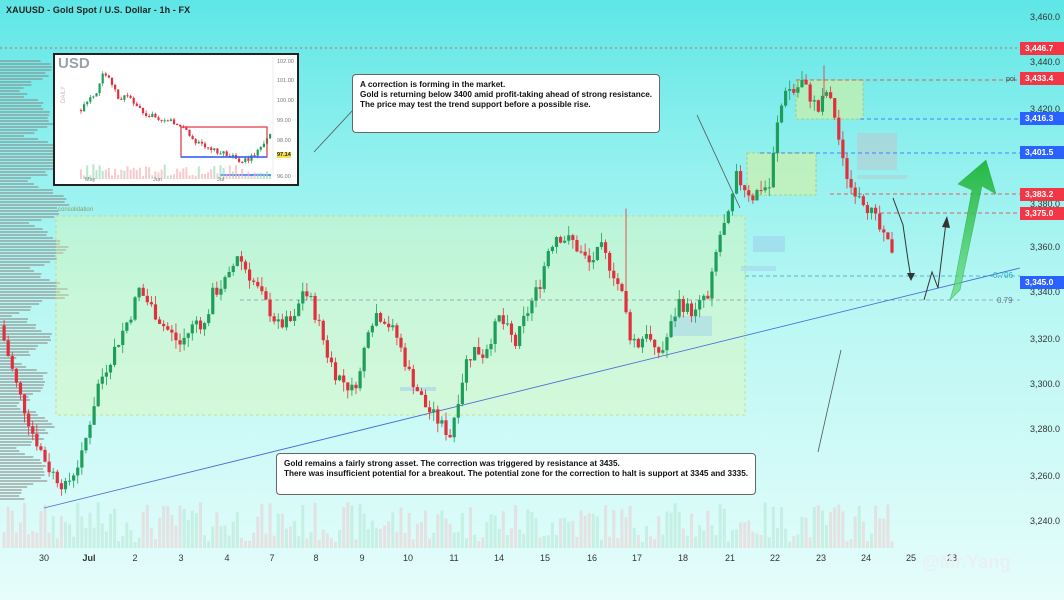  I want to click on x-tick-label: 3, so click(181, 558).